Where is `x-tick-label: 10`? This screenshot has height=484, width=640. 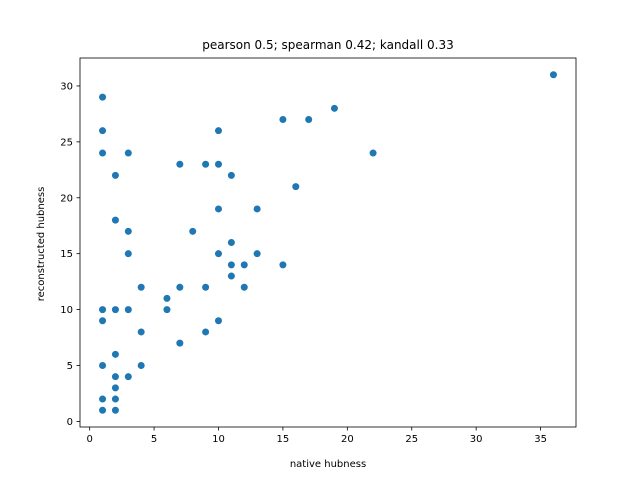
x-tick-label: 10 is located at coordinates (218, 439).